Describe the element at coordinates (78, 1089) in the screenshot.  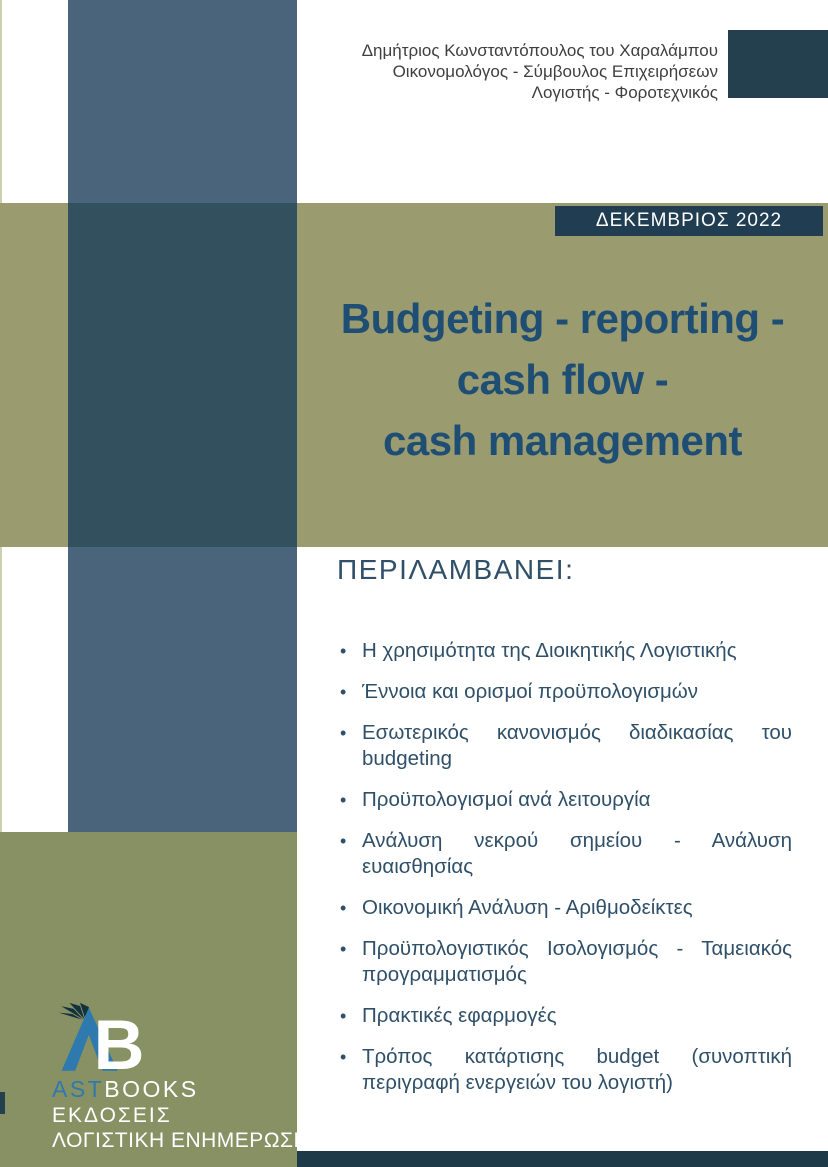
I see `wordmark-ast: AST` at that location.